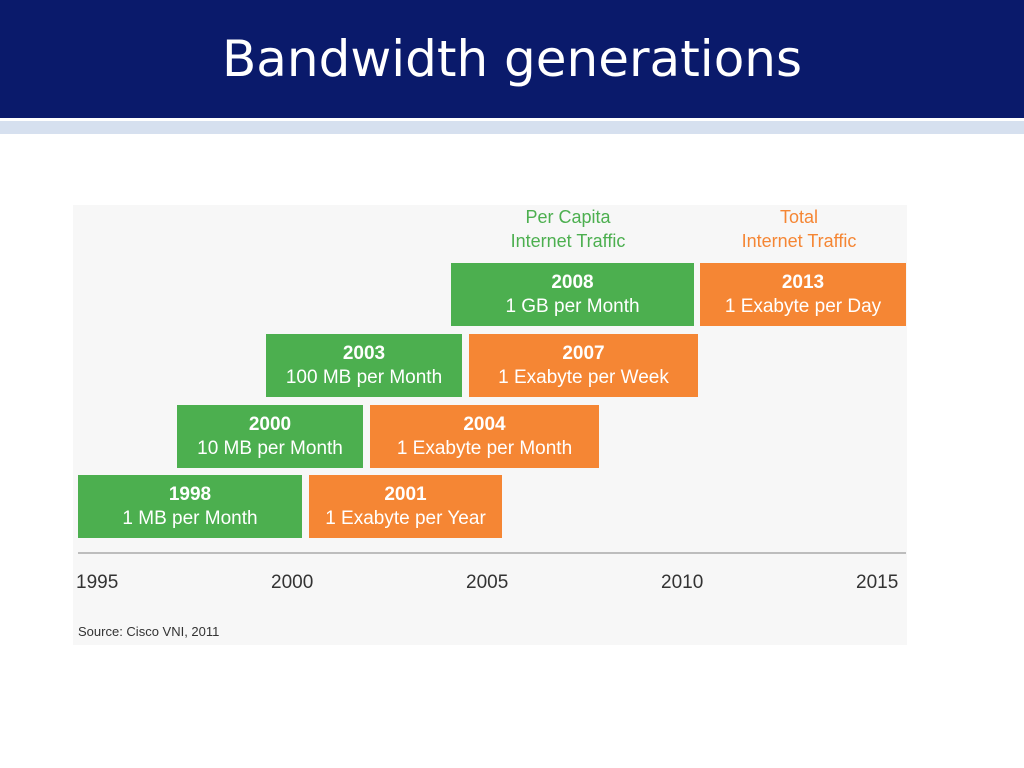 The width and height of the screenshot is (1024, 768). Describe the element at coordinates (682, 582) in the screenshot. I see `x-tick-2010: 2010` at that location.